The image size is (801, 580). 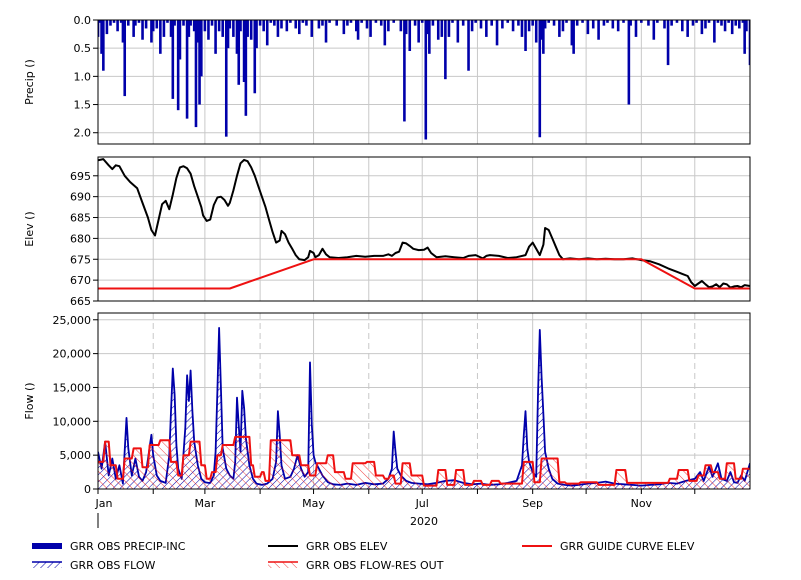 What do you see at coordinates (29, 400) in the screenshot?
I see `flow-y-axis-label: Flow ()` at bounding box center [29, 400].